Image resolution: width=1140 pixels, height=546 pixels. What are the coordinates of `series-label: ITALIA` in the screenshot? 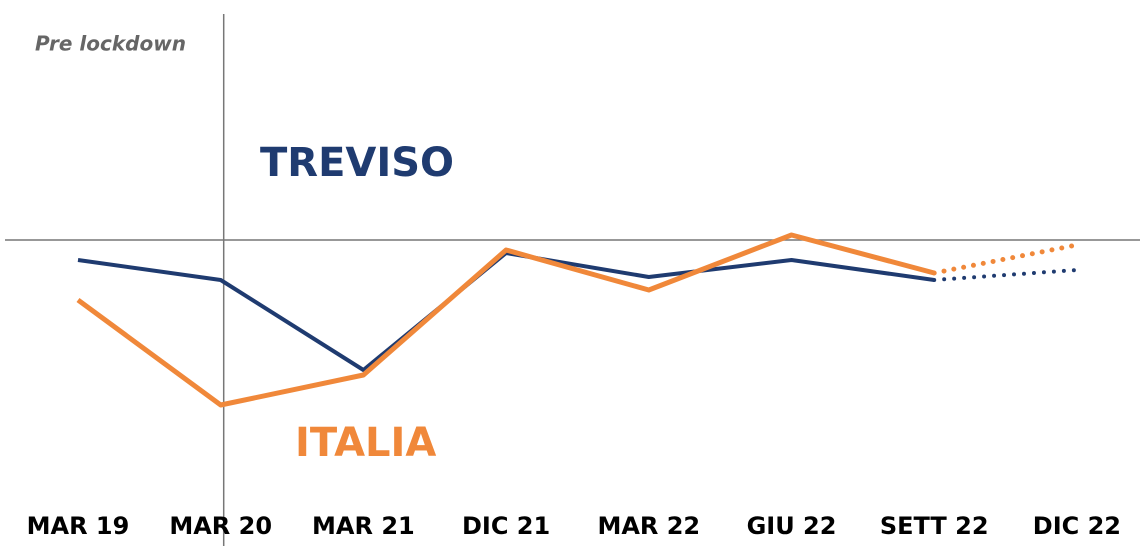 It's located at (365, 443).